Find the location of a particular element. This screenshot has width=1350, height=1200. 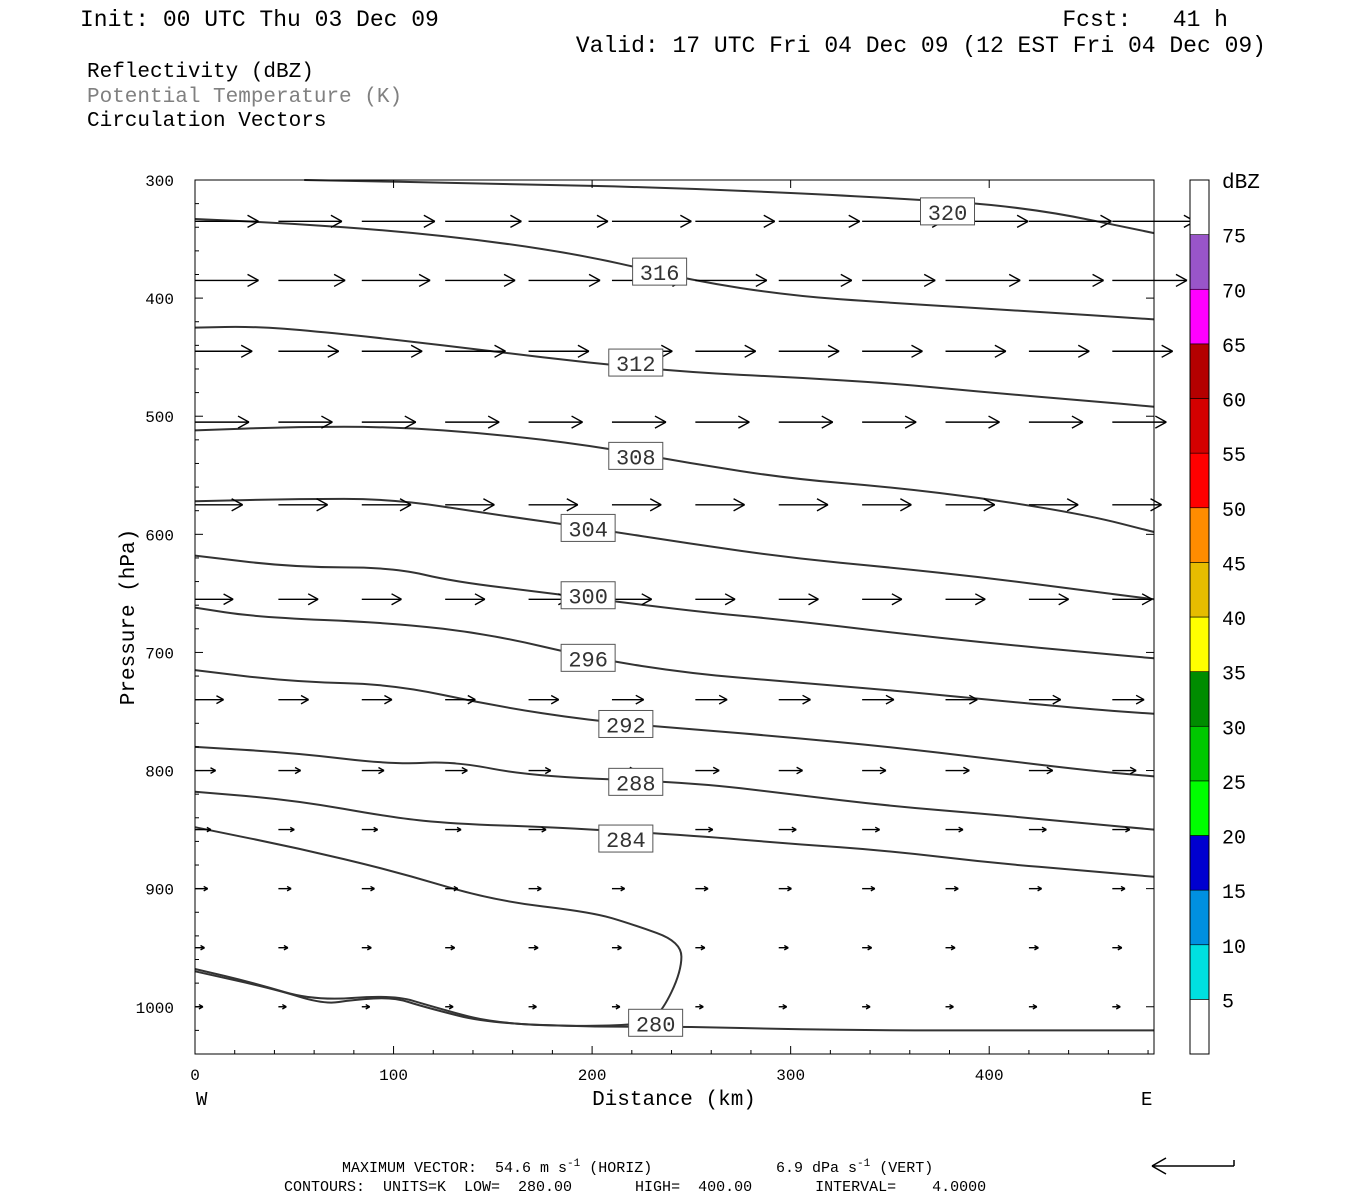

contour-label-304: 304 is located at coordinates (588, 528).